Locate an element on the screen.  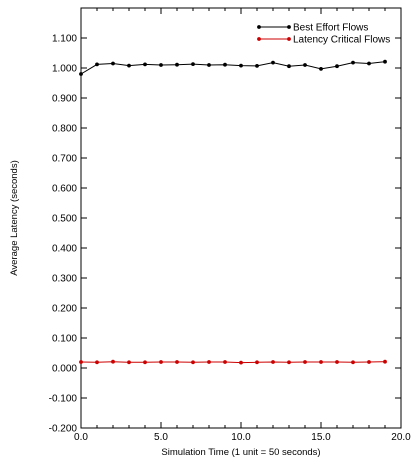
y-tick-label: 0.500 is located at coordinates (64, 219).